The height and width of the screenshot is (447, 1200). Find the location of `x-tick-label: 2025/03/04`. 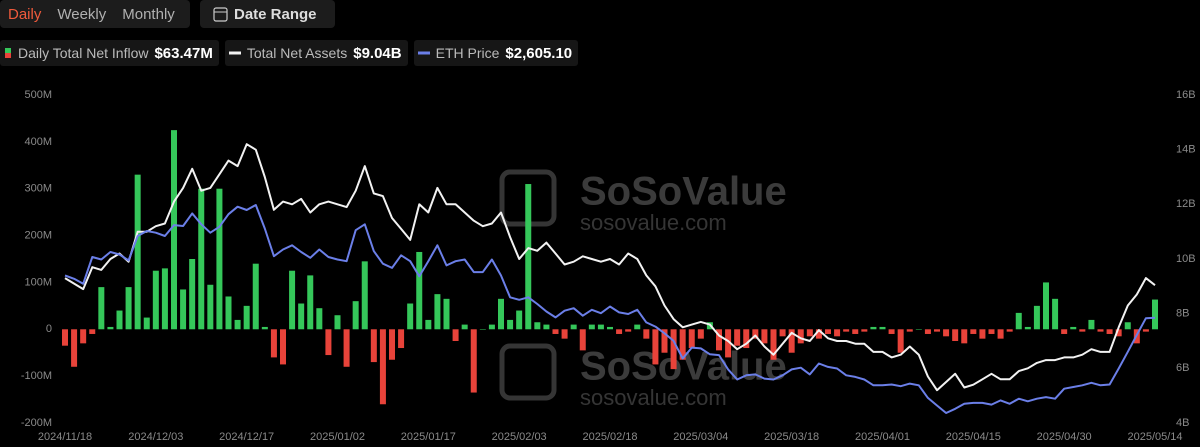

x-tick-label: 2025/03/04 is located at coordinates (700, 437).